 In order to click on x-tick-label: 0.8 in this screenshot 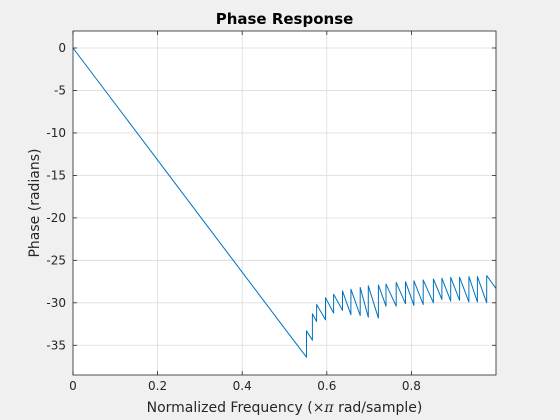, I will do `click(411, 386)`.